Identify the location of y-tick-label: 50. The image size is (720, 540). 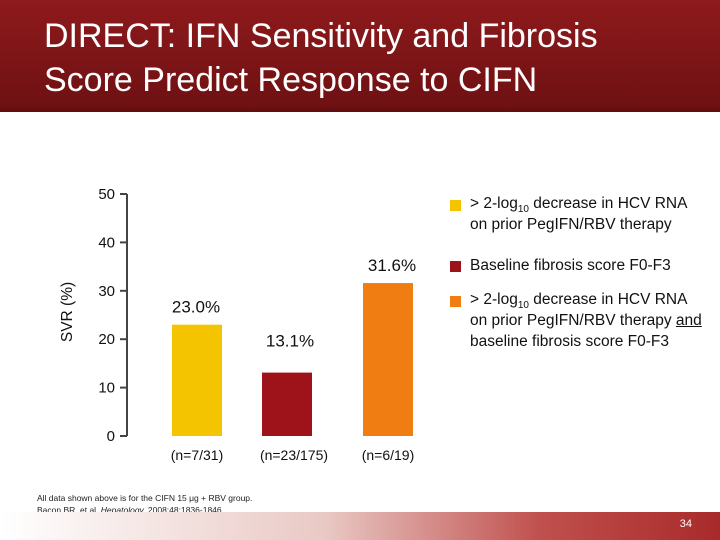
(106, 194).